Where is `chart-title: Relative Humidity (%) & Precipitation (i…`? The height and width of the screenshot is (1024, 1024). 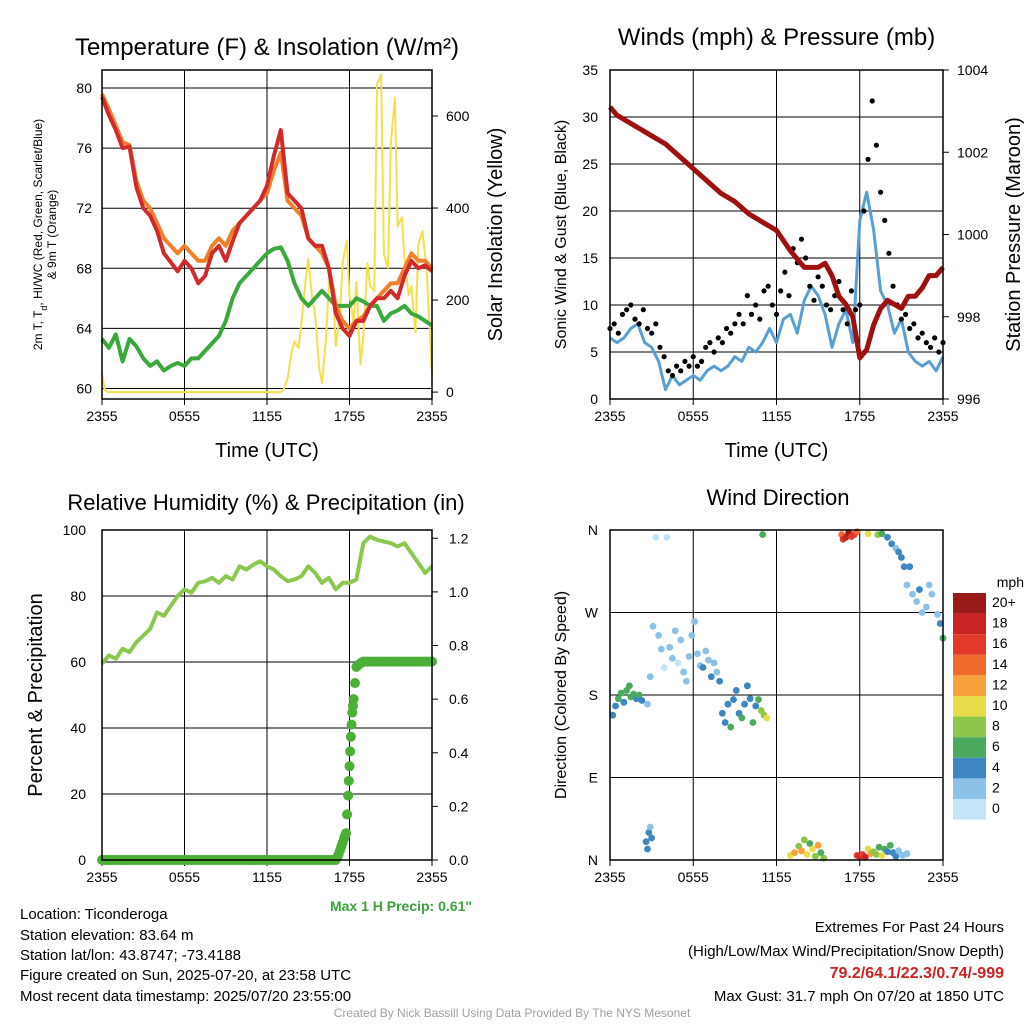
chart-title: Relative Humidity (%) & Precipitation (i… is located at coordinates (265, 502).